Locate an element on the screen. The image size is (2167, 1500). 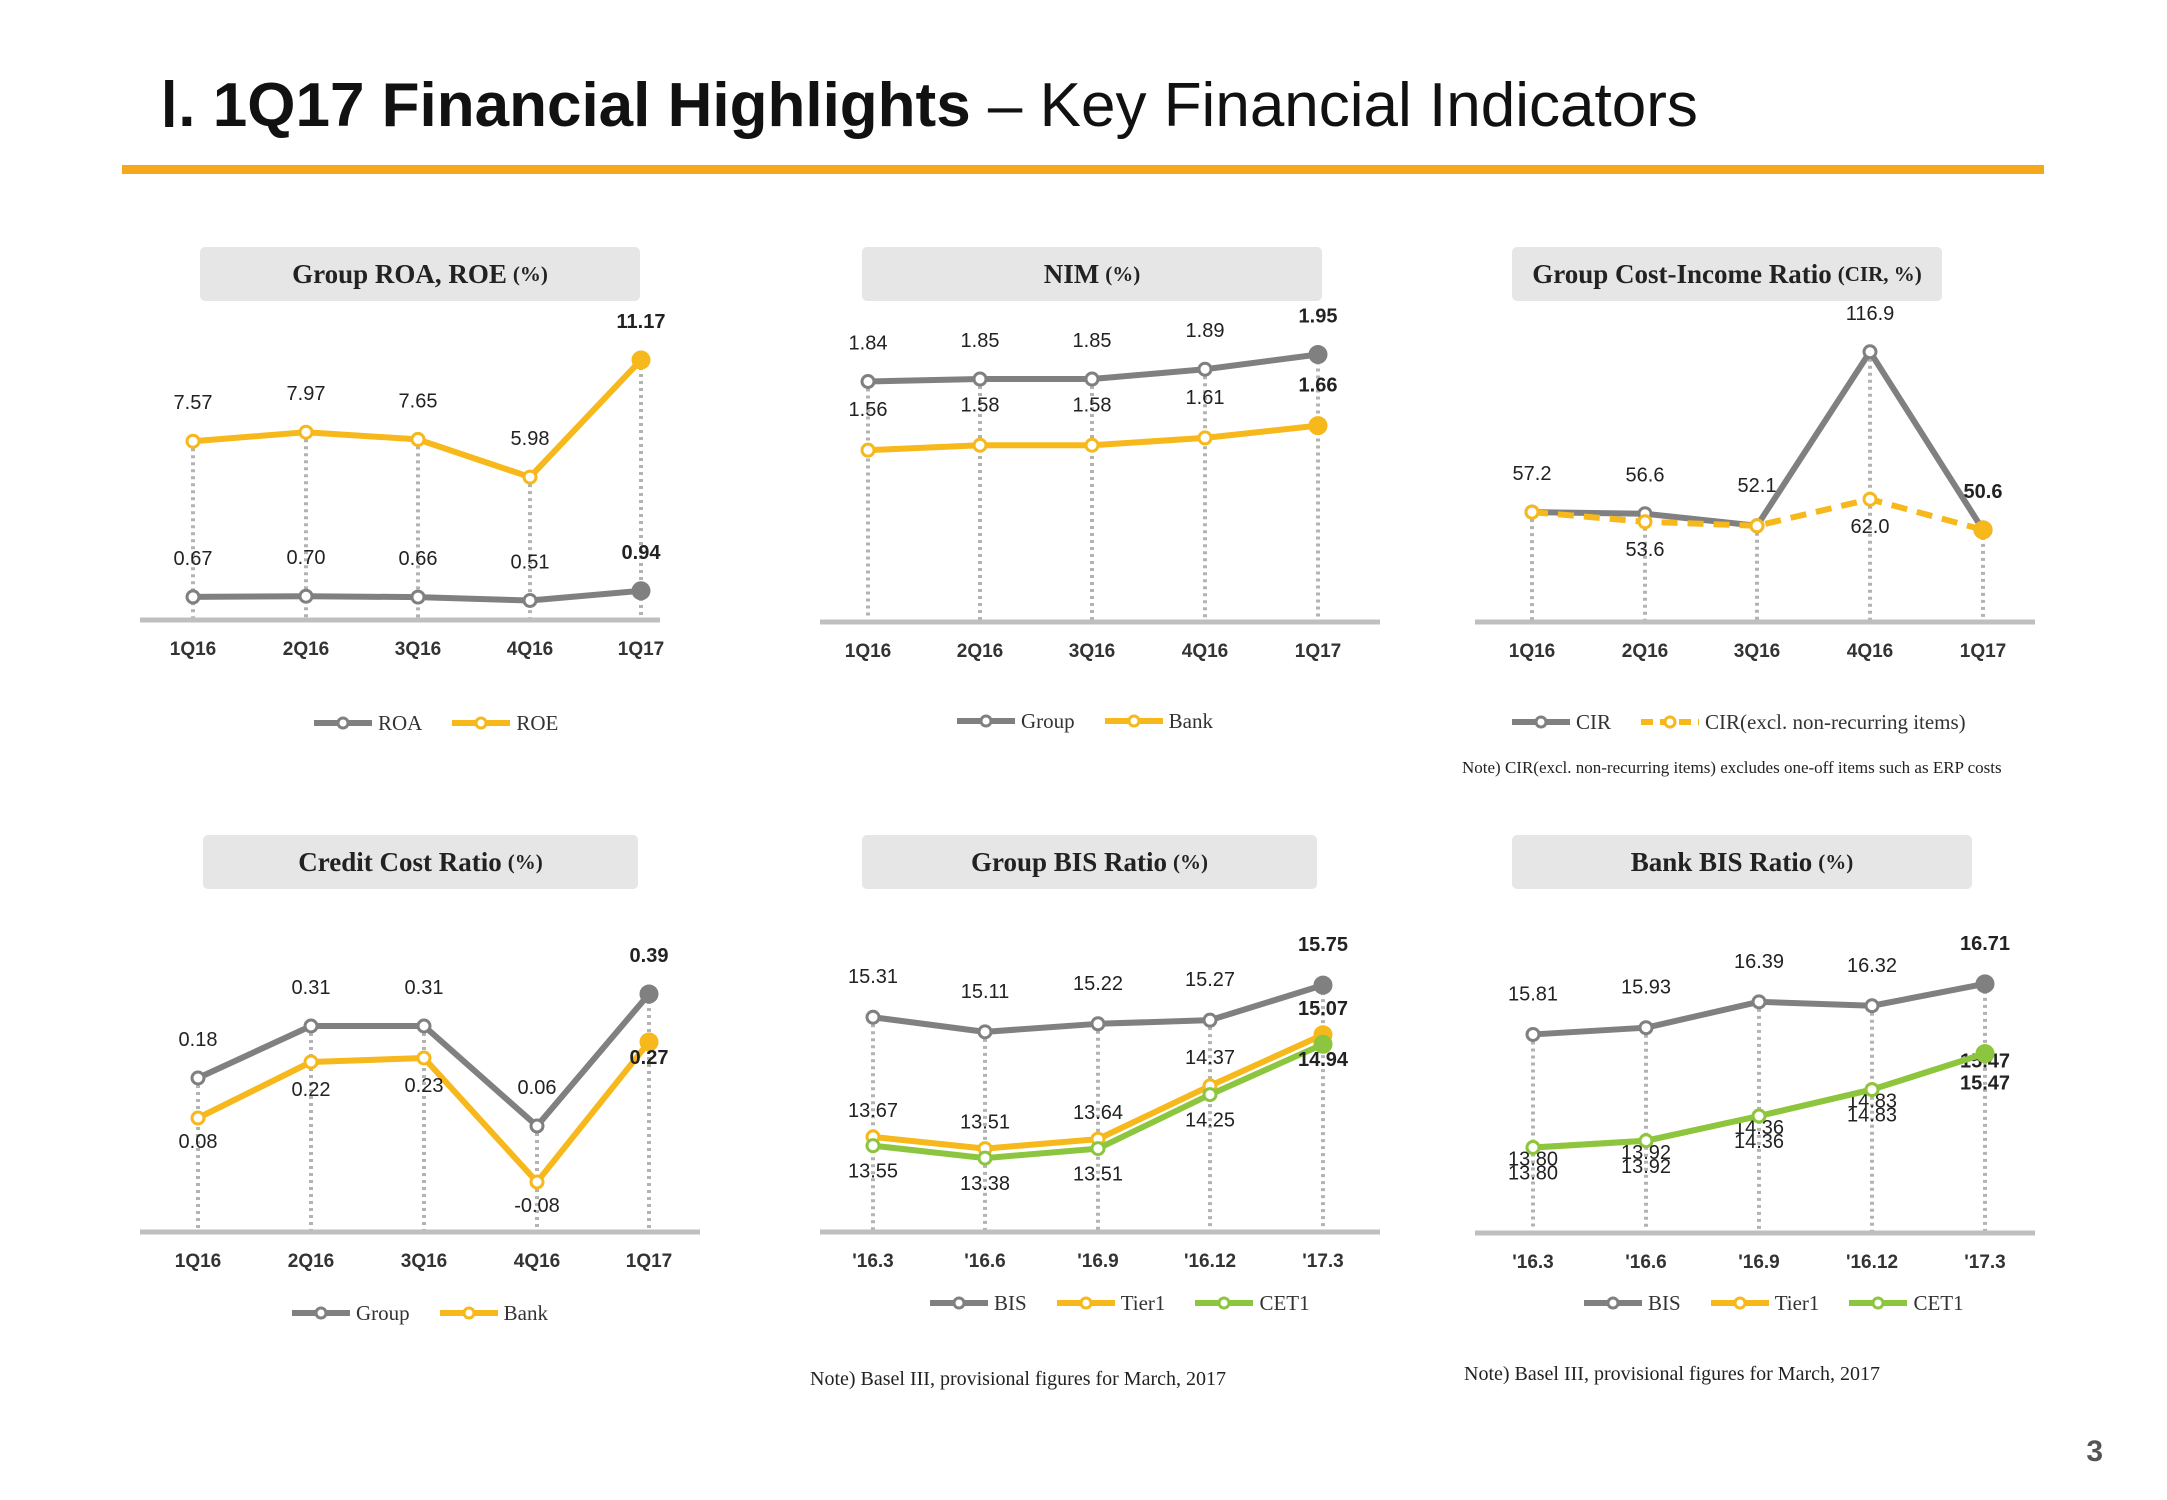
series-cir: 57.2 56.6 52.1 116.9 50.6 is located at coordinates (1758, 421).